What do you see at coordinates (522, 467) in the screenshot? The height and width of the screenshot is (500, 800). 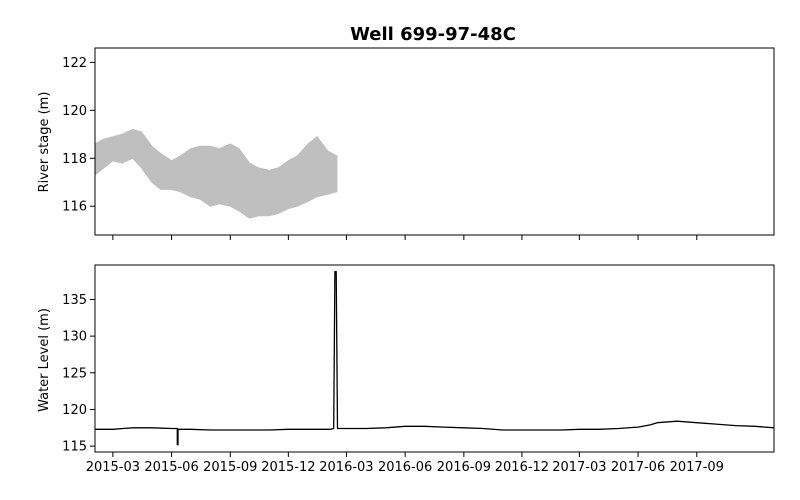 I see `water-level-x-tick-label: 2016-12` at bounding box center [522, 467].